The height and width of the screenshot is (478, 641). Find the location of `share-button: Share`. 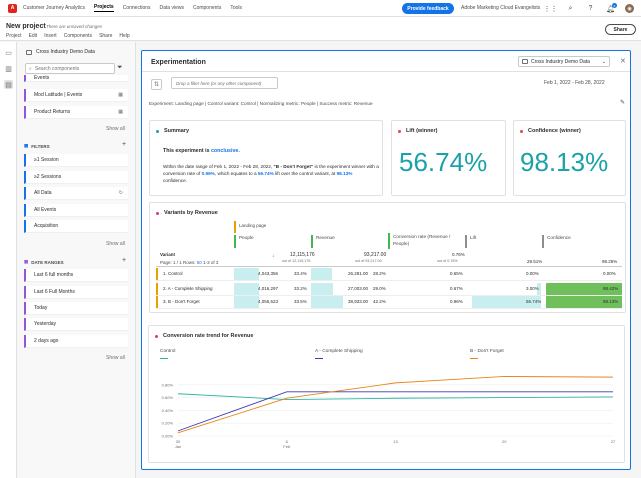

share-button: Share is located at coordinates (620, 29).